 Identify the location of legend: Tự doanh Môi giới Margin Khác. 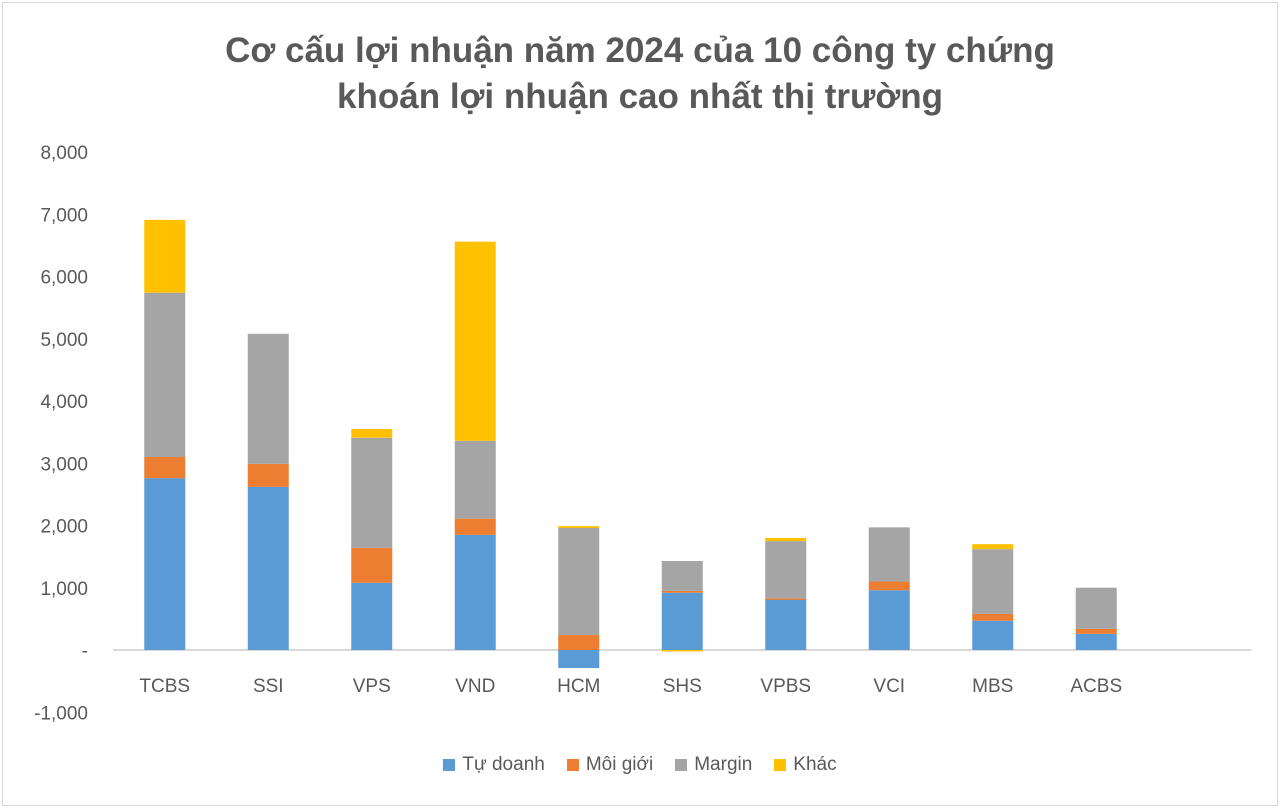
(640, 765).